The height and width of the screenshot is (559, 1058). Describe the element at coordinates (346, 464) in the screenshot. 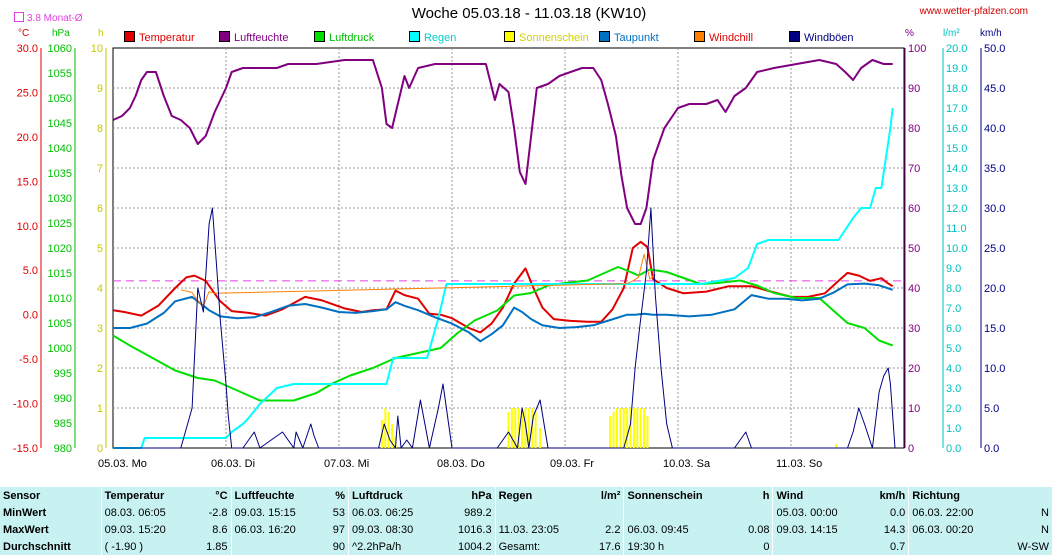

I see `x-tick-label: 07.03. Mi` at that location.